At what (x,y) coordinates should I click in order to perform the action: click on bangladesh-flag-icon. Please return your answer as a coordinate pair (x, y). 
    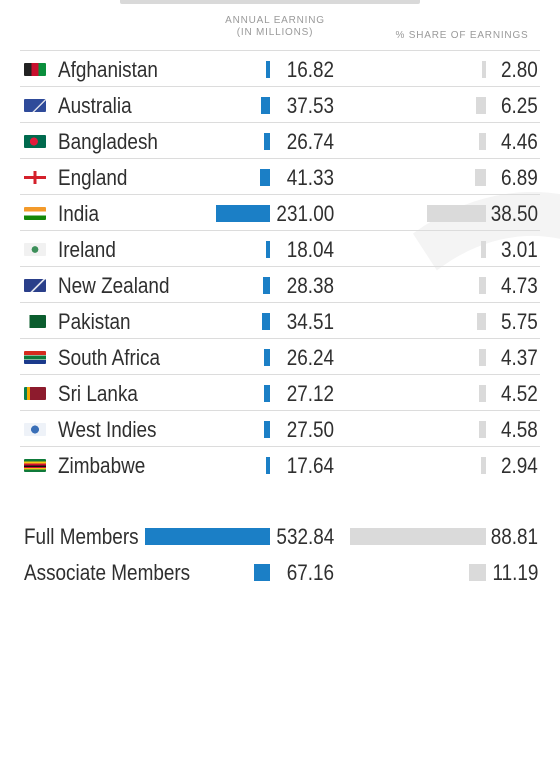
    Looking at the image, I should click on (35, 141).